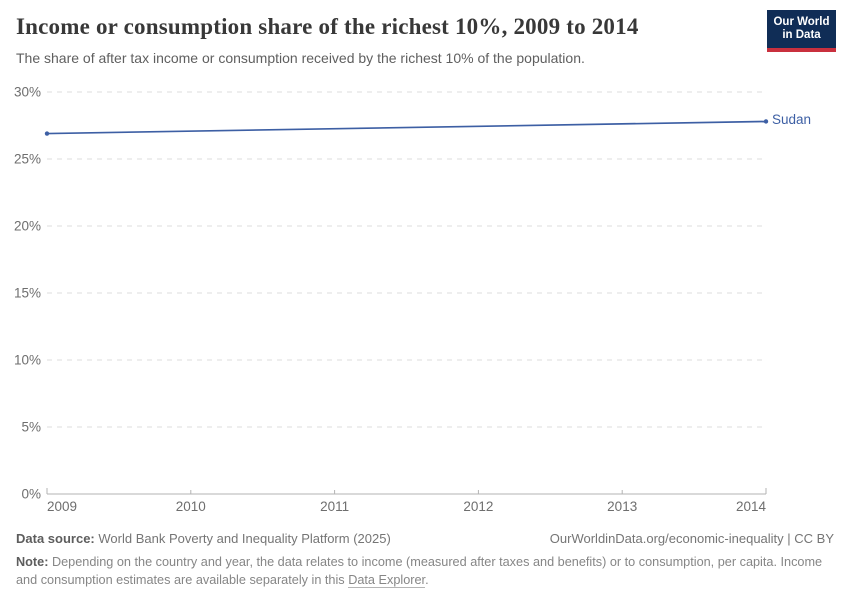 This screenshot has width=850, height=600. I want to click on x-axis-tick-label: 2009, so click(62, 506).